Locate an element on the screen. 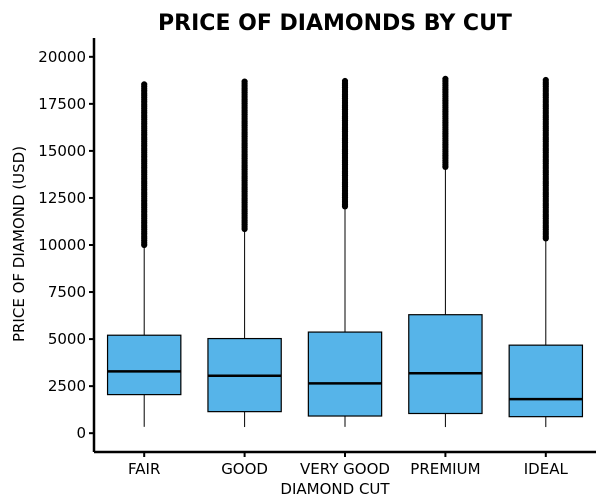  y-tick-label: 10000 is located at coordinates (62, 245).